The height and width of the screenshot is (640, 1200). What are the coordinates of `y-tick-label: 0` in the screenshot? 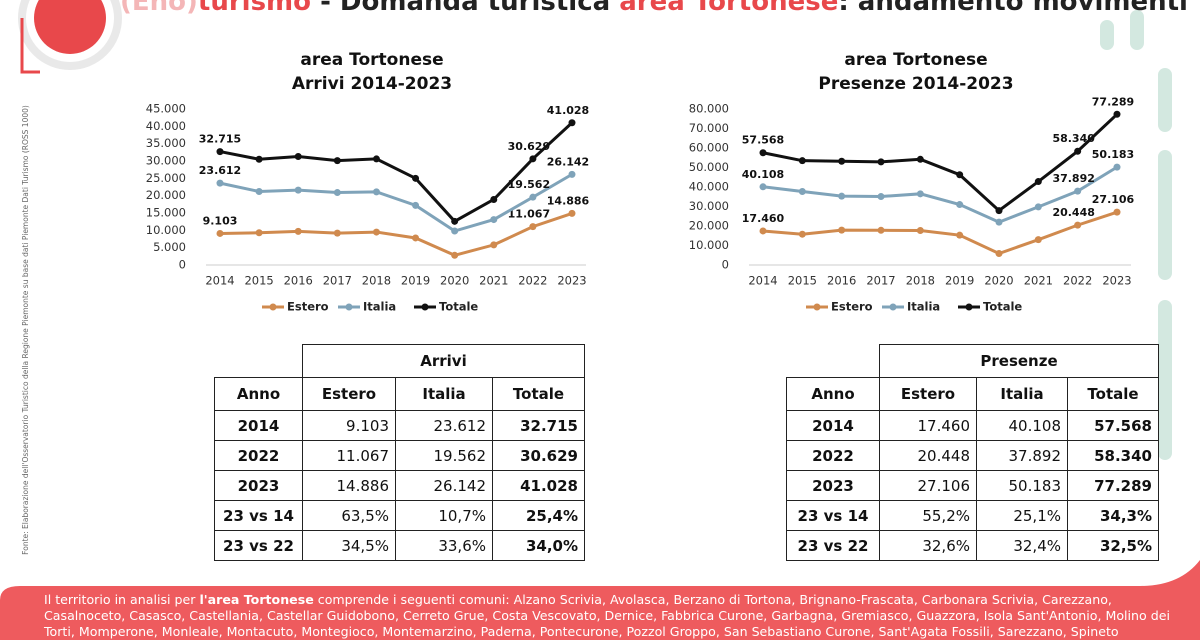 It's located at (725, 265).